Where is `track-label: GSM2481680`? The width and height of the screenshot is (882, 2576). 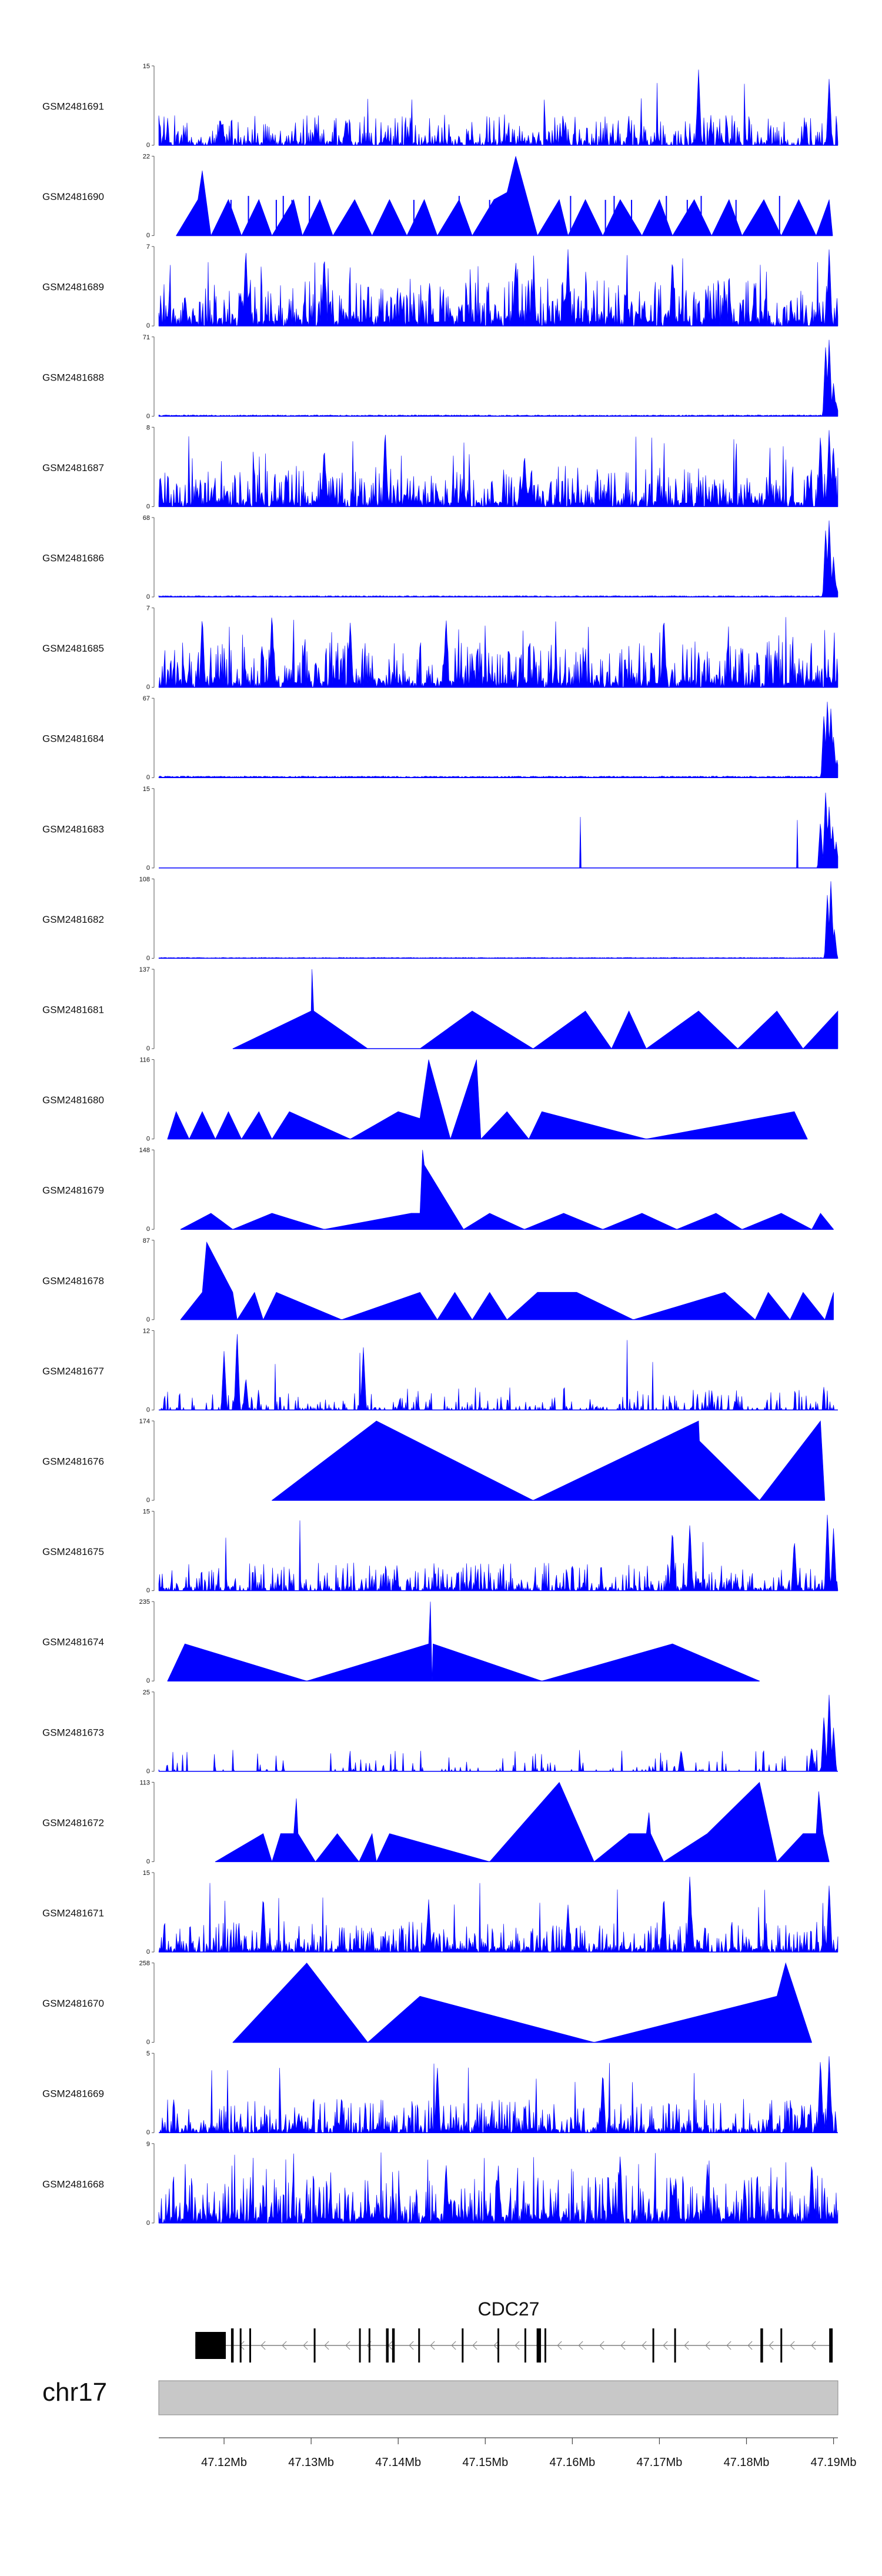
track-label: GSM2481680 is located at coordinates (73, 1100).